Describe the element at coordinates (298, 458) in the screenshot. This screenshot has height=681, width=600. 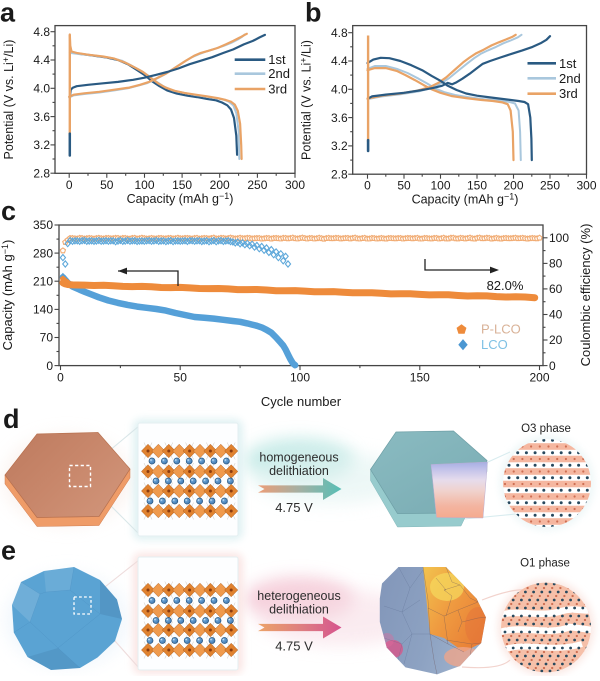
I see `svg-text: homogeneous` at that location.